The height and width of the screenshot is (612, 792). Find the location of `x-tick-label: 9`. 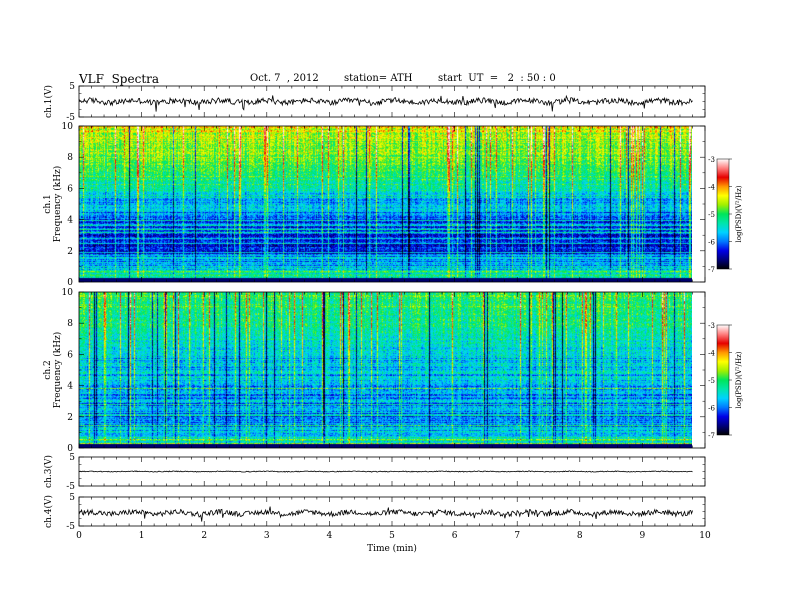

x-tick-label: 9 is located at coordinates (643, 536).